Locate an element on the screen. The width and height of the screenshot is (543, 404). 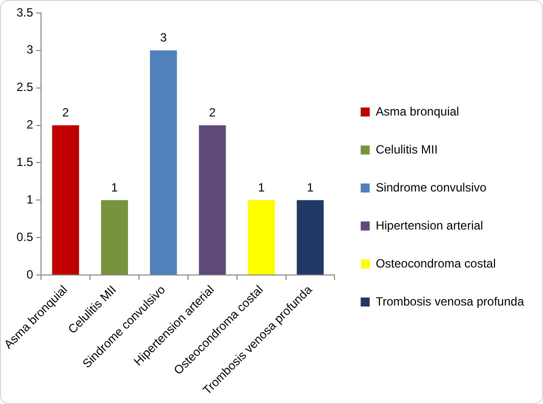
y-tick-label: 2 is located at coordinates (30, 125).